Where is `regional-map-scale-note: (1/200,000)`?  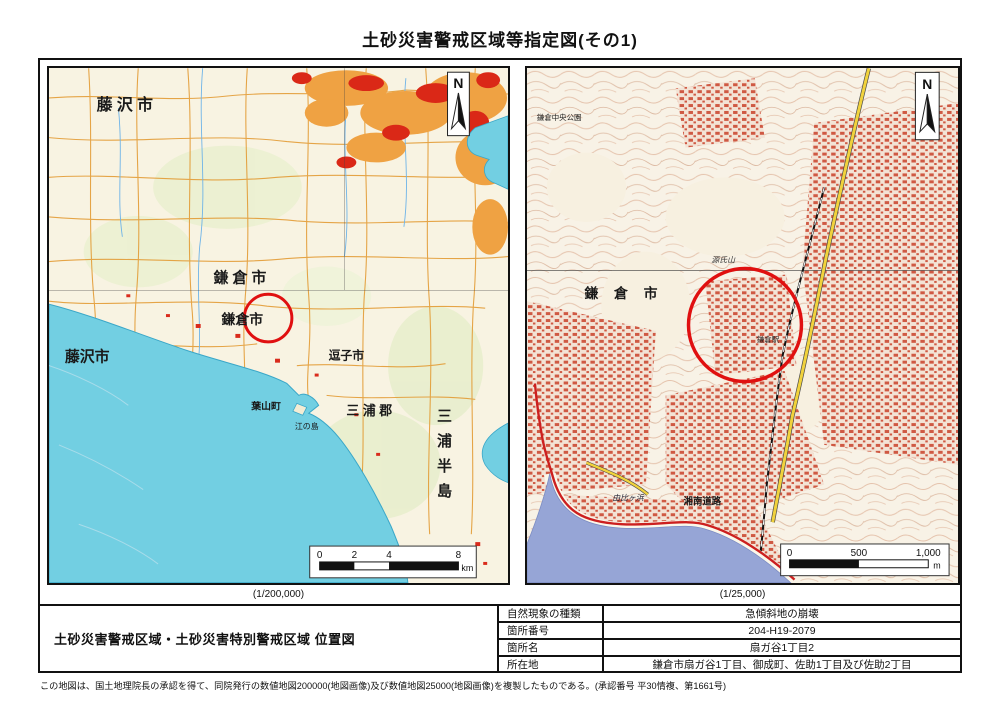
regional-map-scale-note: (1/200,000) is located at coordinates (278, 594).